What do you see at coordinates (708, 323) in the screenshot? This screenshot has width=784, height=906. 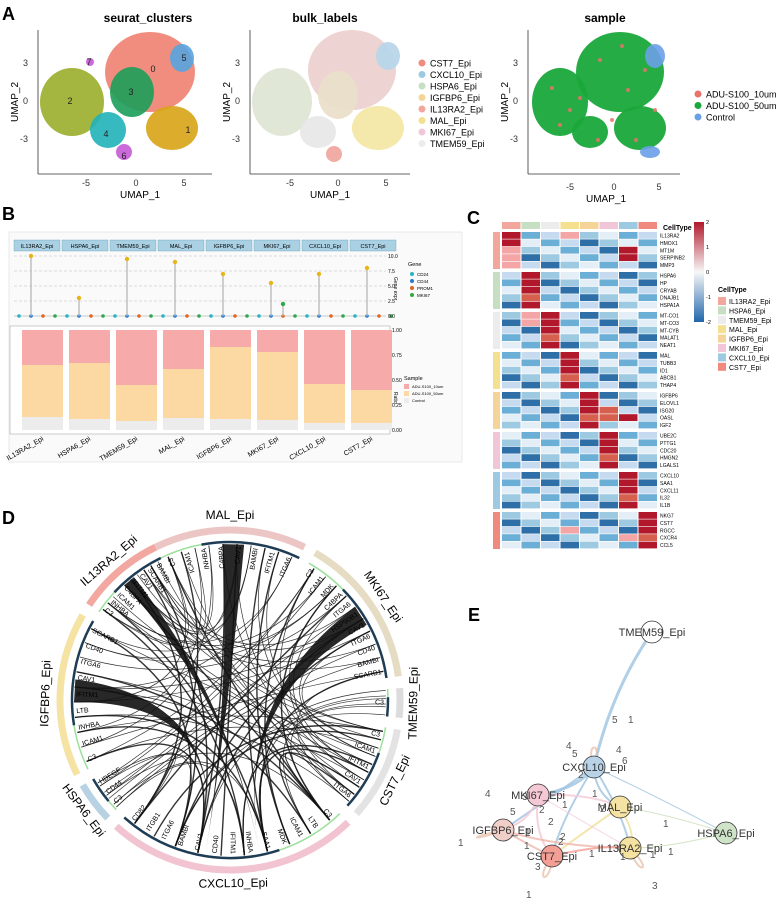 I see `scale-tick: -2` at bounding box center [708, 323].